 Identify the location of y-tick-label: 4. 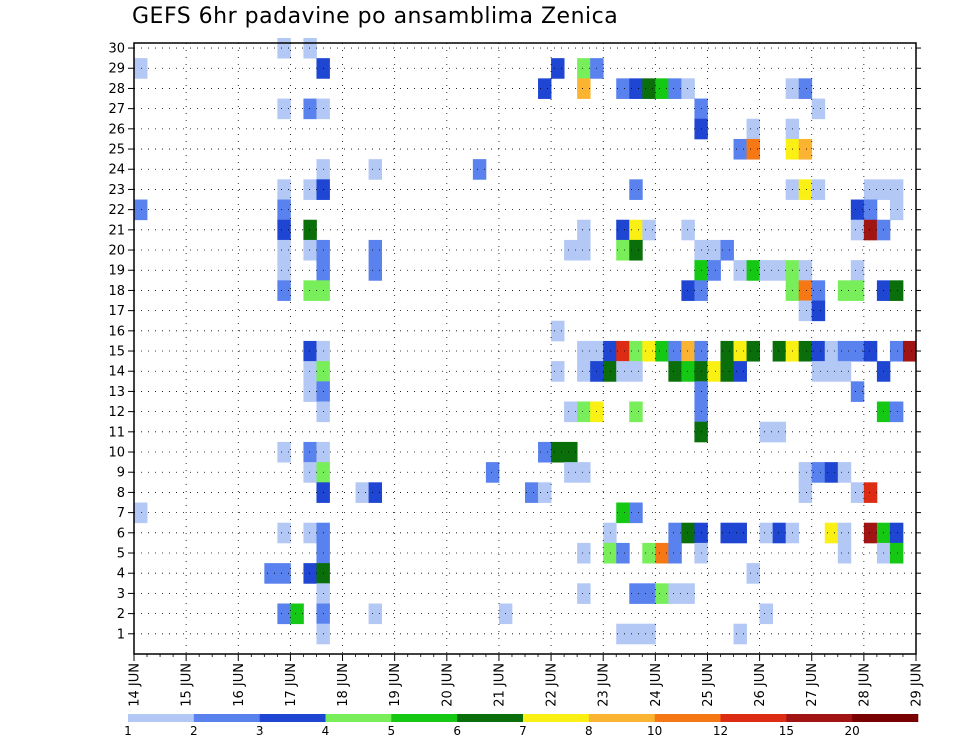
(121, 574).